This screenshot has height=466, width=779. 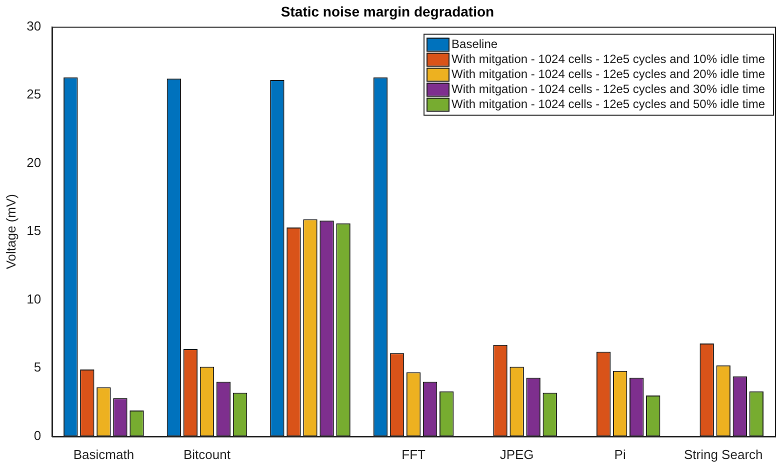 What do you see at coordinates (475, 44) in the screenshot?
I see `legend-label: Baseline` at bounding box center [475, 44].